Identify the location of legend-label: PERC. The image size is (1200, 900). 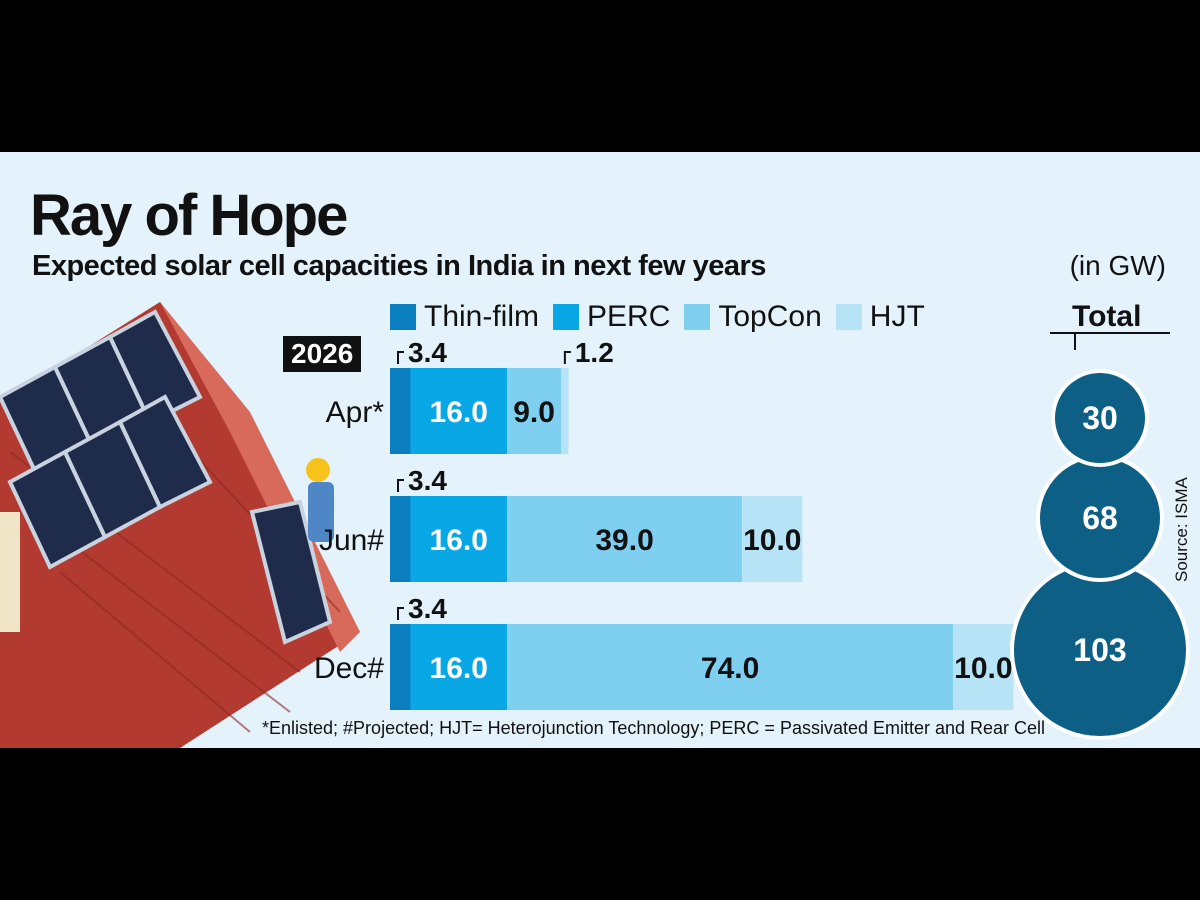
(629, 316).